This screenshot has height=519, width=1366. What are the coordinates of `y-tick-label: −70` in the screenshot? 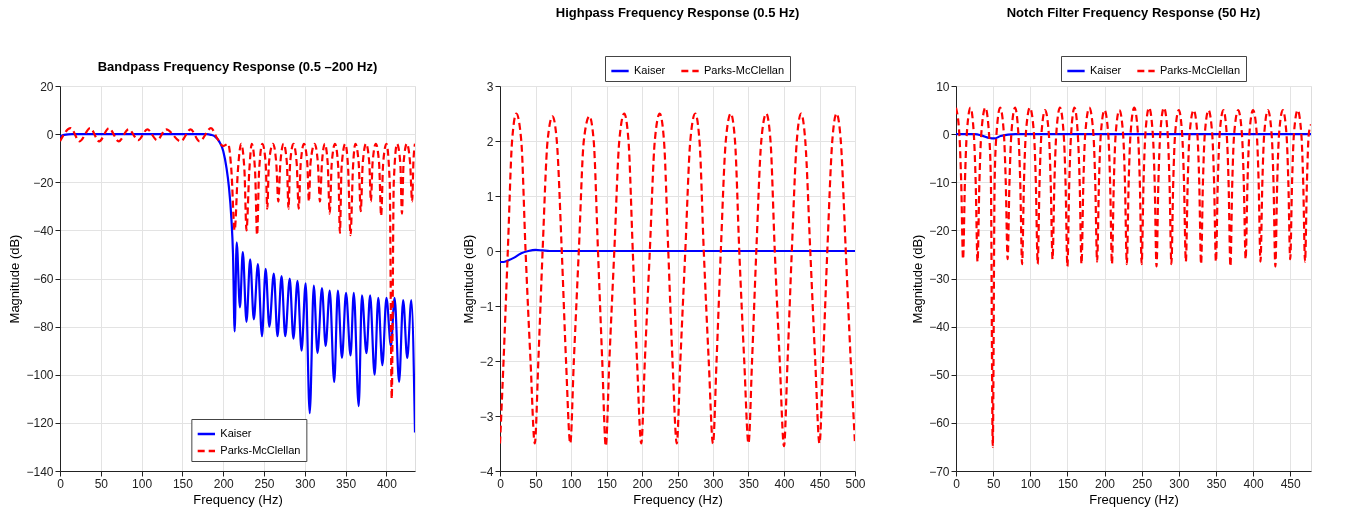 It's located at (939, 471).